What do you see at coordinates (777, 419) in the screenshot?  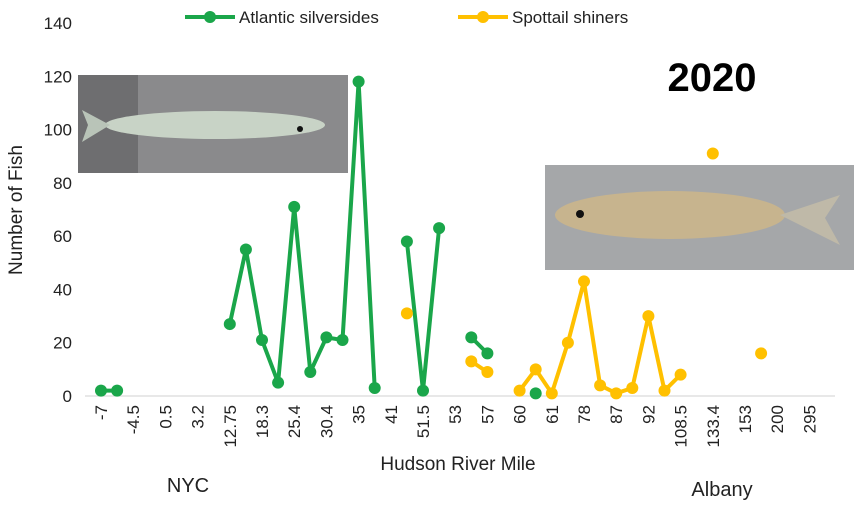 I see `x-tick-label: 200` at bounding box center [777, 419].